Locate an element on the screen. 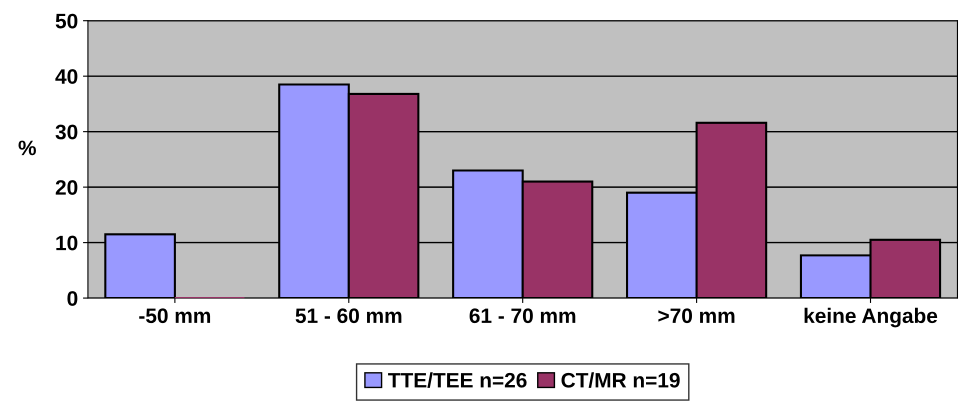  y-tick-label: 40 is located at coordinates (66, 76).